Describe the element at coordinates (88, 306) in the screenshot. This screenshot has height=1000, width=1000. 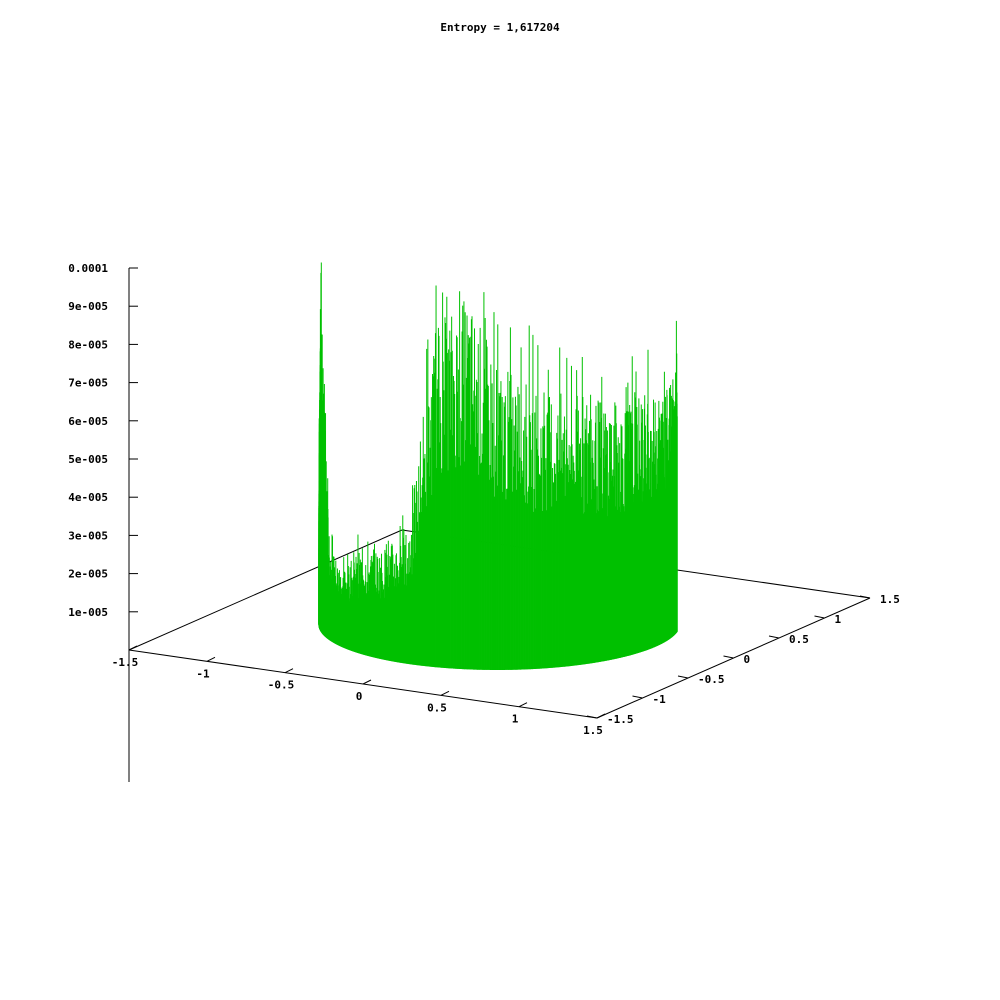
I see `z-tick-label: 9e-005` at that location.